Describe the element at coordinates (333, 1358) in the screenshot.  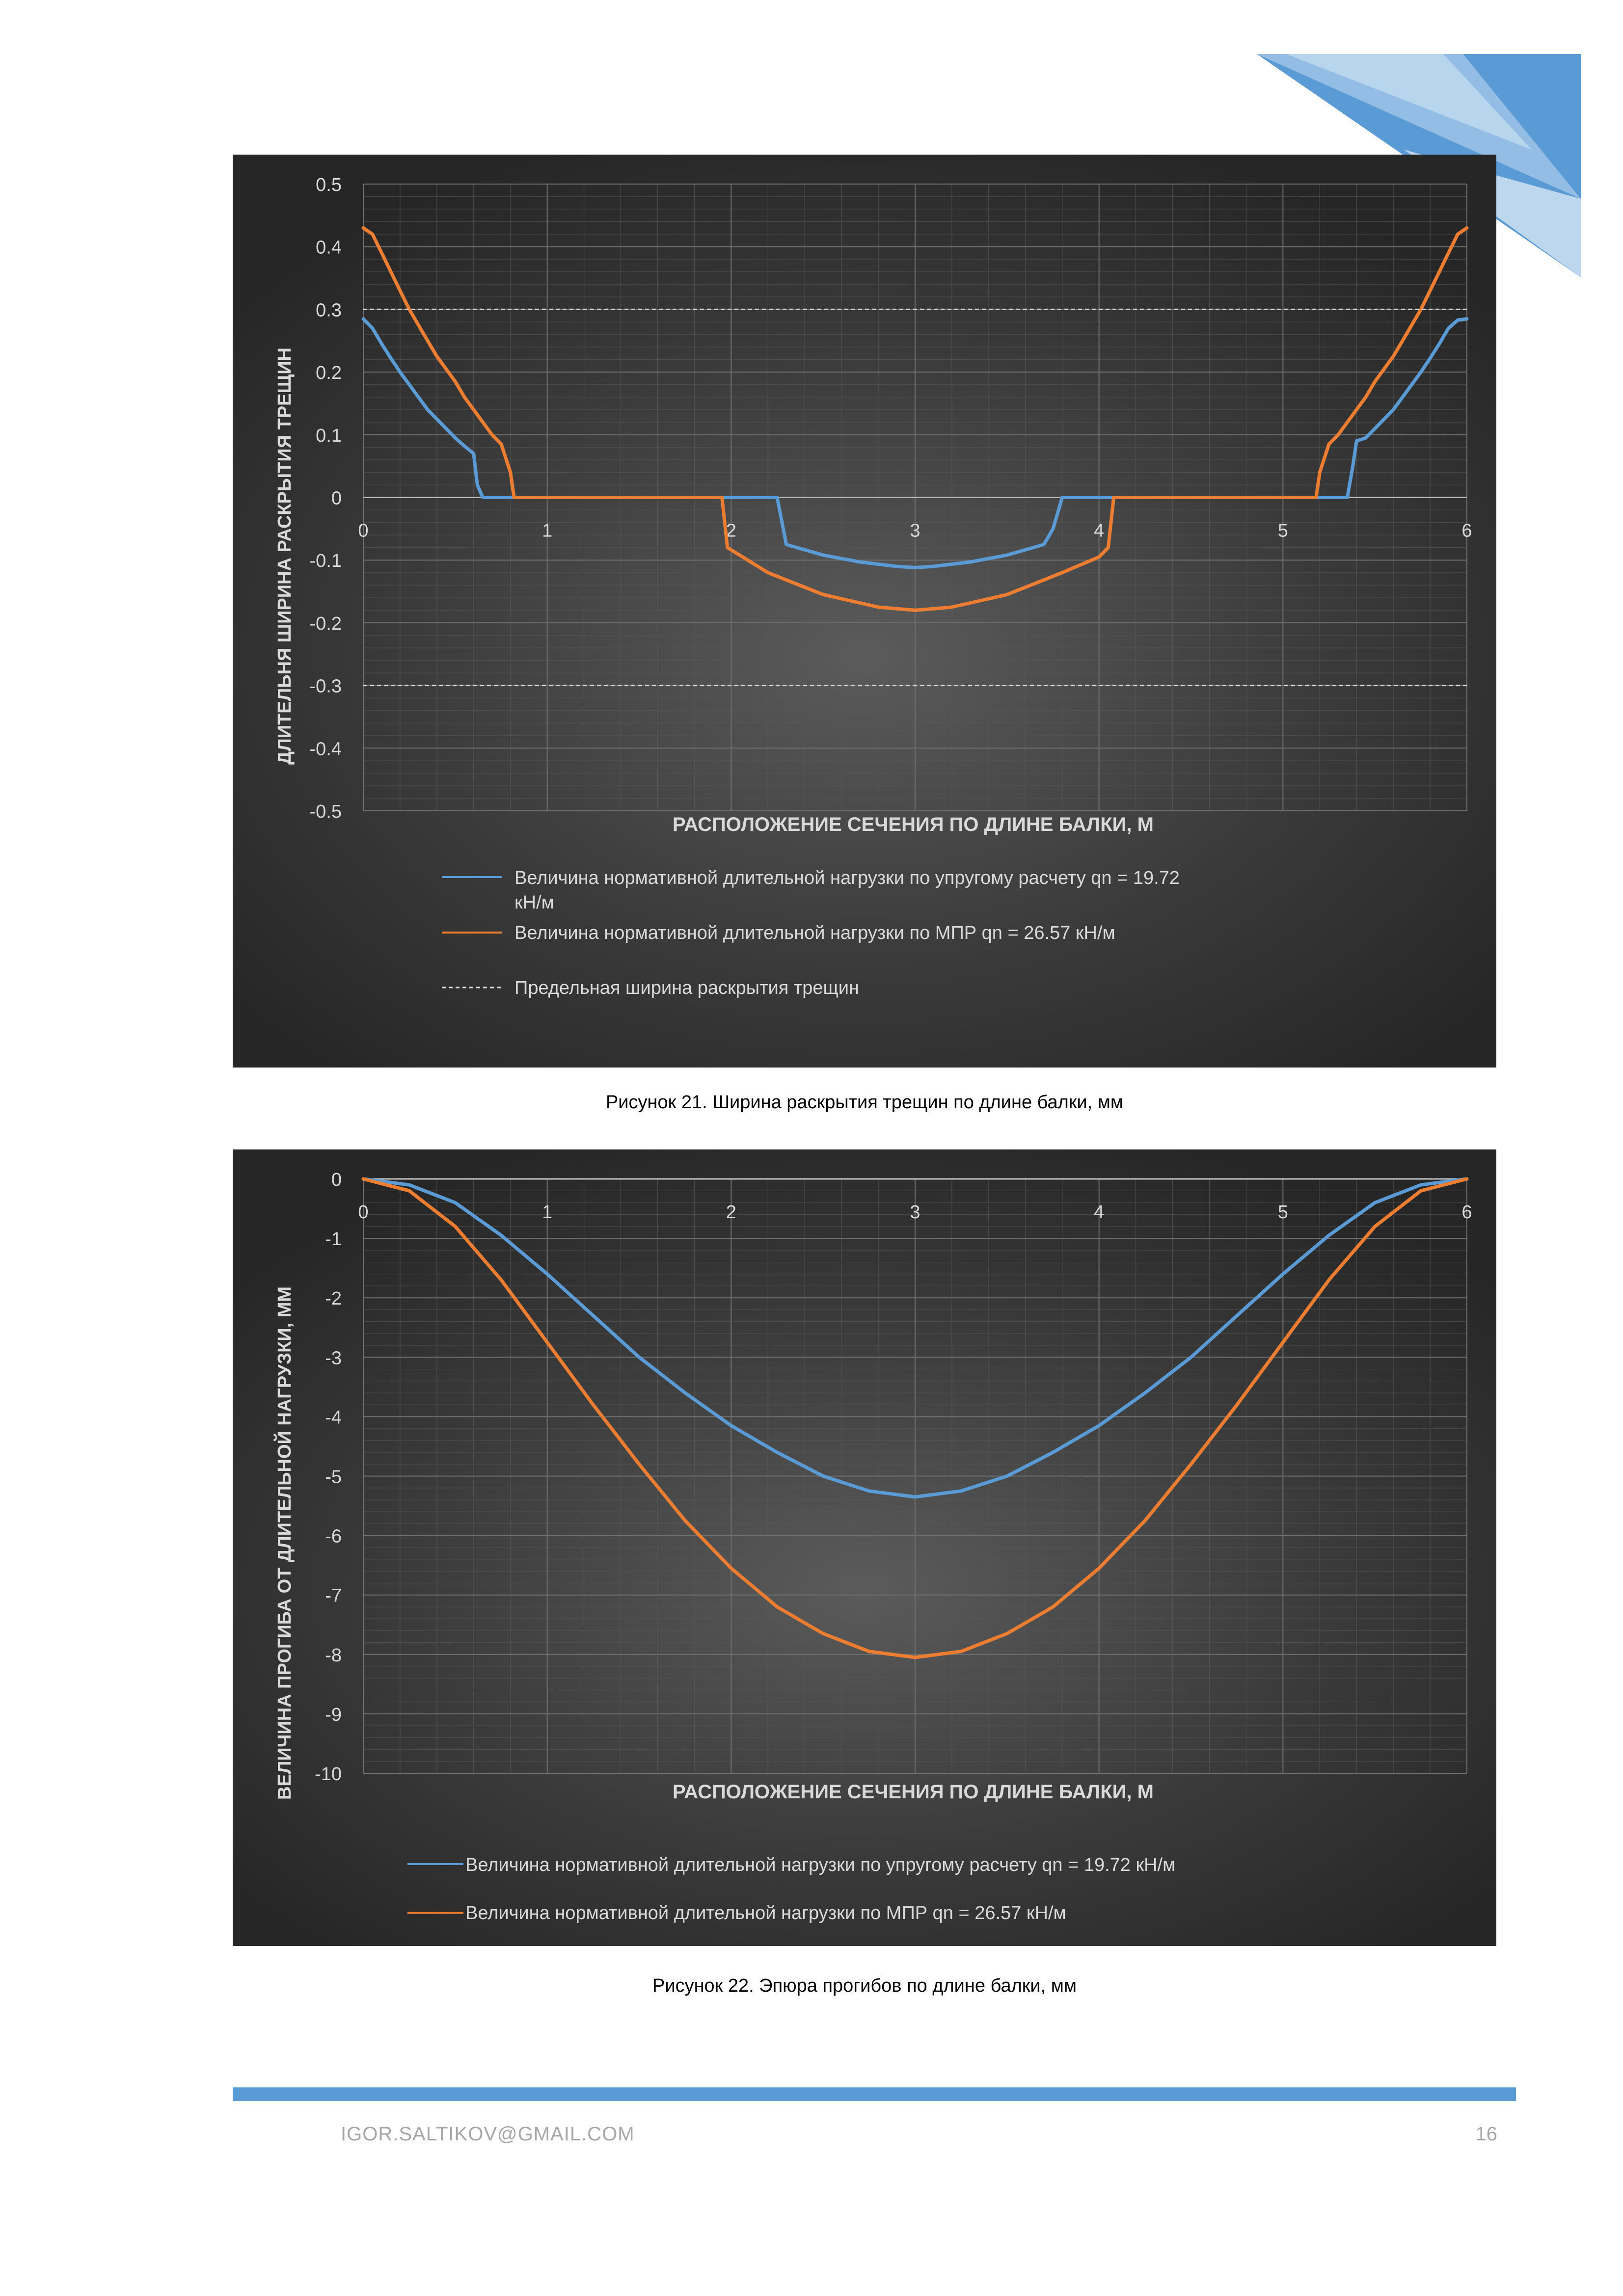
I see `y-tick-label: -3` at that location.